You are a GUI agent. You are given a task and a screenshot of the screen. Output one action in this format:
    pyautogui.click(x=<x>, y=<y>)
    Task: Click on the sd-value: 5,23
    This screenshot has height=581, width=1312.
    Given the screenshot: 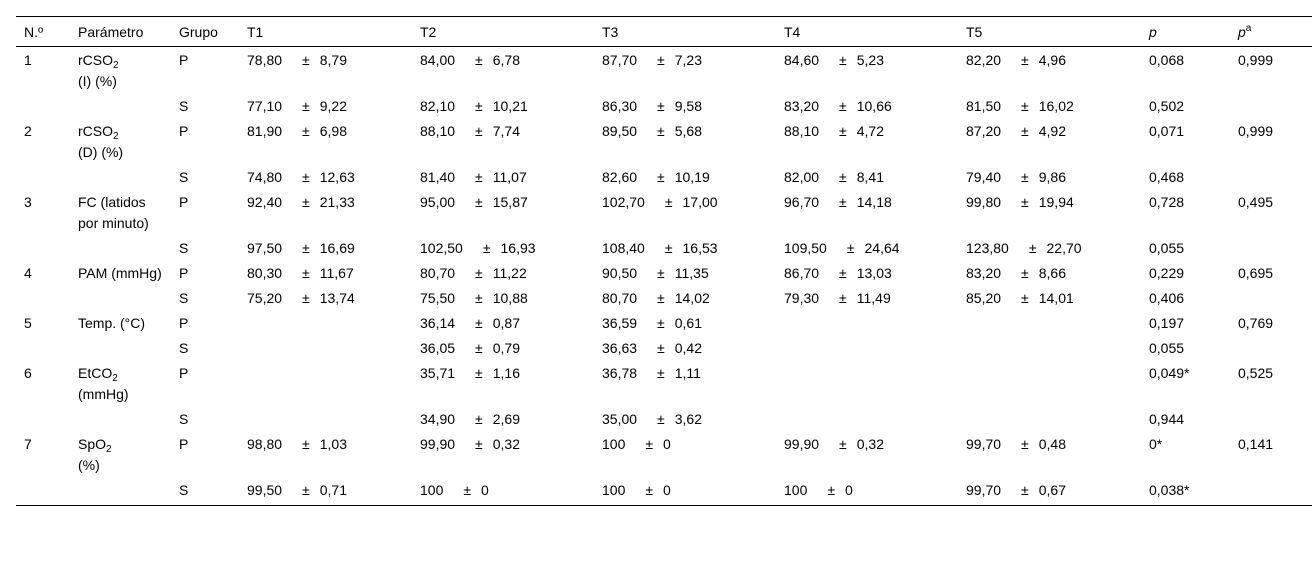 What is the action you would take?
    pyautogui.click(x=870, y=60)
    